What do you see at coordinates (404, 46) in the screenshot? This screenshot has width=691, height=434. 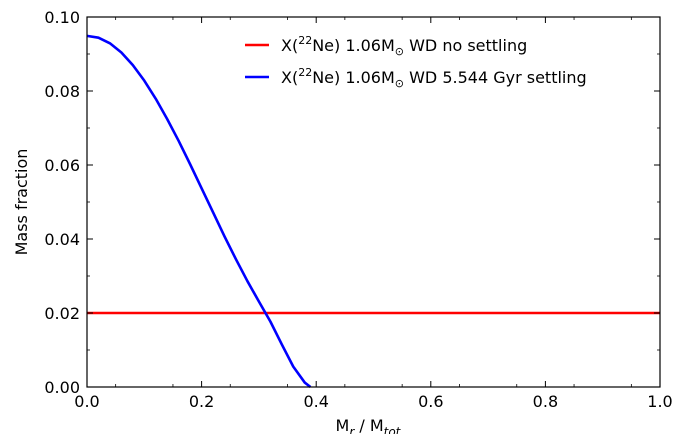 I see `legend-label-0: X(22Ne) 1.06M⊙ WD no settling` at bounding box center [404, 46].